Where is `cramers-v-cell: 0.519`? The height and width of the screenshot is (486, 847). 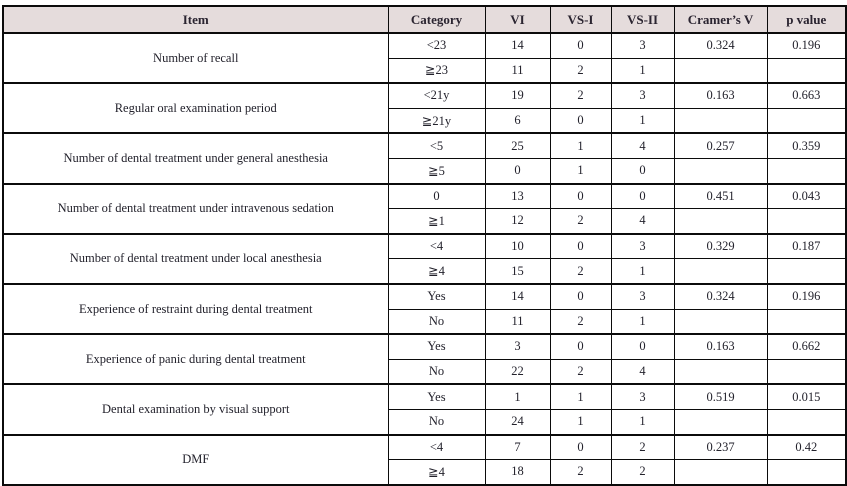
cramers-v-cell: 0.519 is located at coordinates (720, 396).